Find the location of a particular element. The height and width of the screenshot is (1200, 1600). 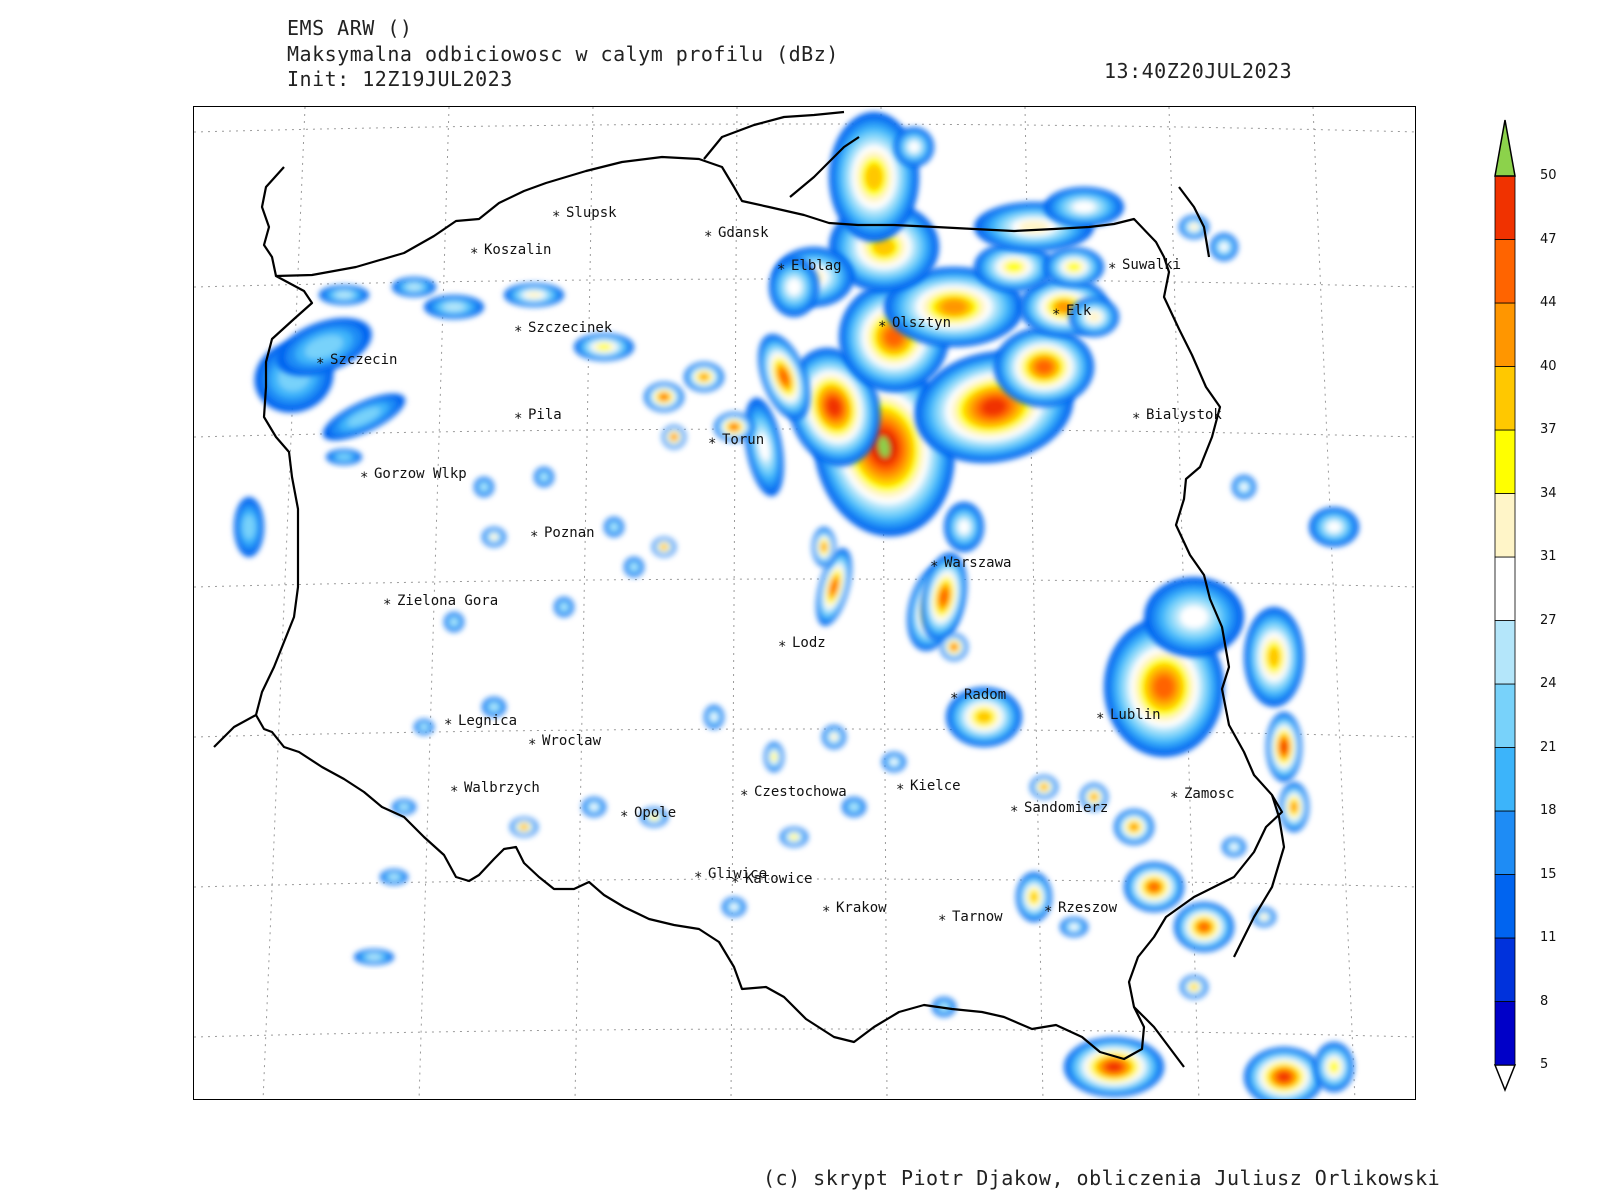

colorbar-level-label: 5 is located at coordinates (1544, 1064).